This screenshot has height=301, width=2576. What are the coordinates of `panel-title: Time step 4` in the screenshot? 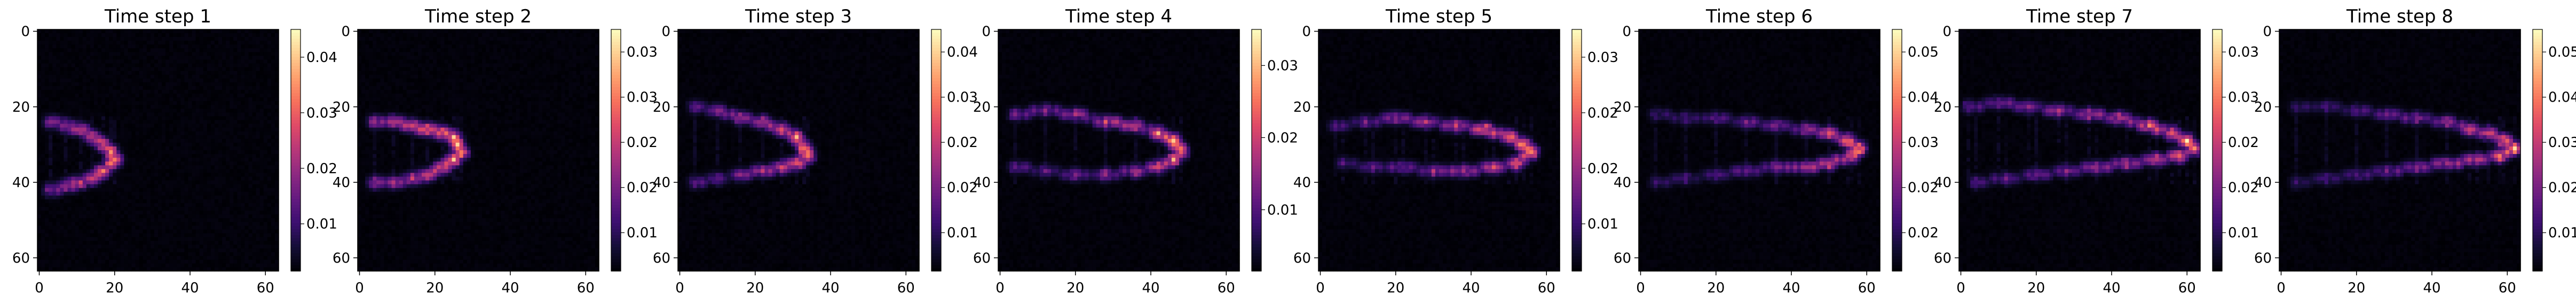 It's located at (1118, 16).